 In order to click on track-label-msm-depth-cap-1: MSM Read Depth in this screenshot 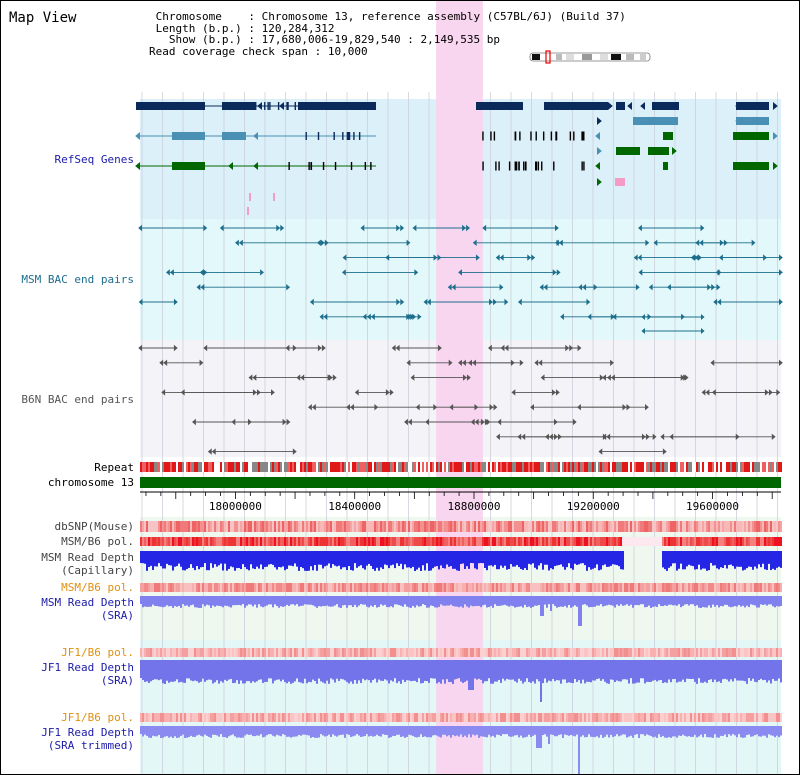, I will do `click(87, 557)`.